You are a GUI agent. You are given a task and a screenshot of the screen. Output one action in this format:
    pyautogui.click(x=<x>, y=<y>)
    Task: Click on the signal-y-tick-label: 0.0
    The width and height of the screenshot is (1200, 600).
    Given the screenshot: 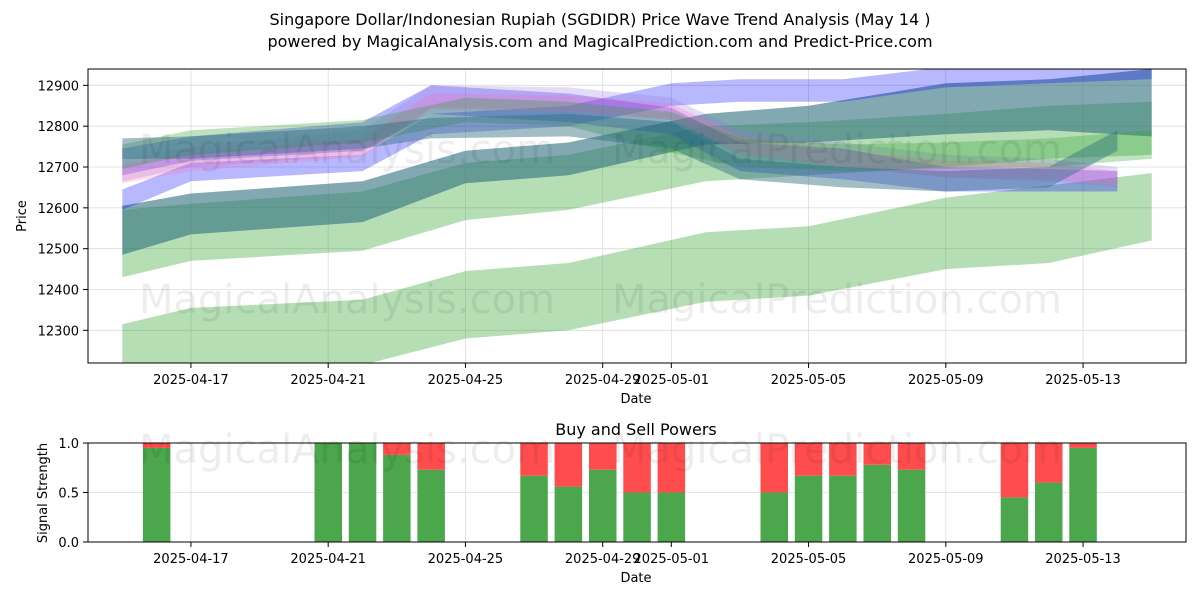 What is the action you would take?
    pyautogui.click(x=68, y=543)
    